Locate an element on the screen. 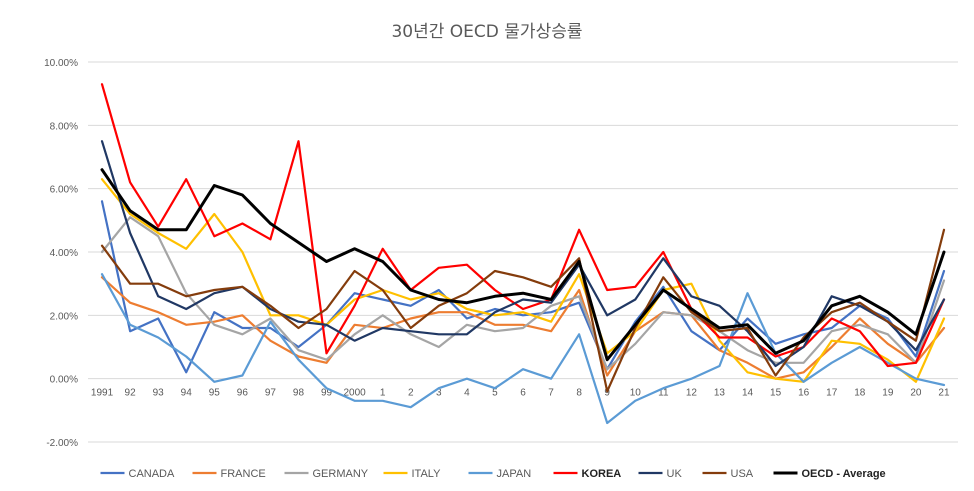 The width and height of the screenshot is (974, 491). chart-title: 30년간 OECD 물가상승률 is located at coordinates (486, 32).